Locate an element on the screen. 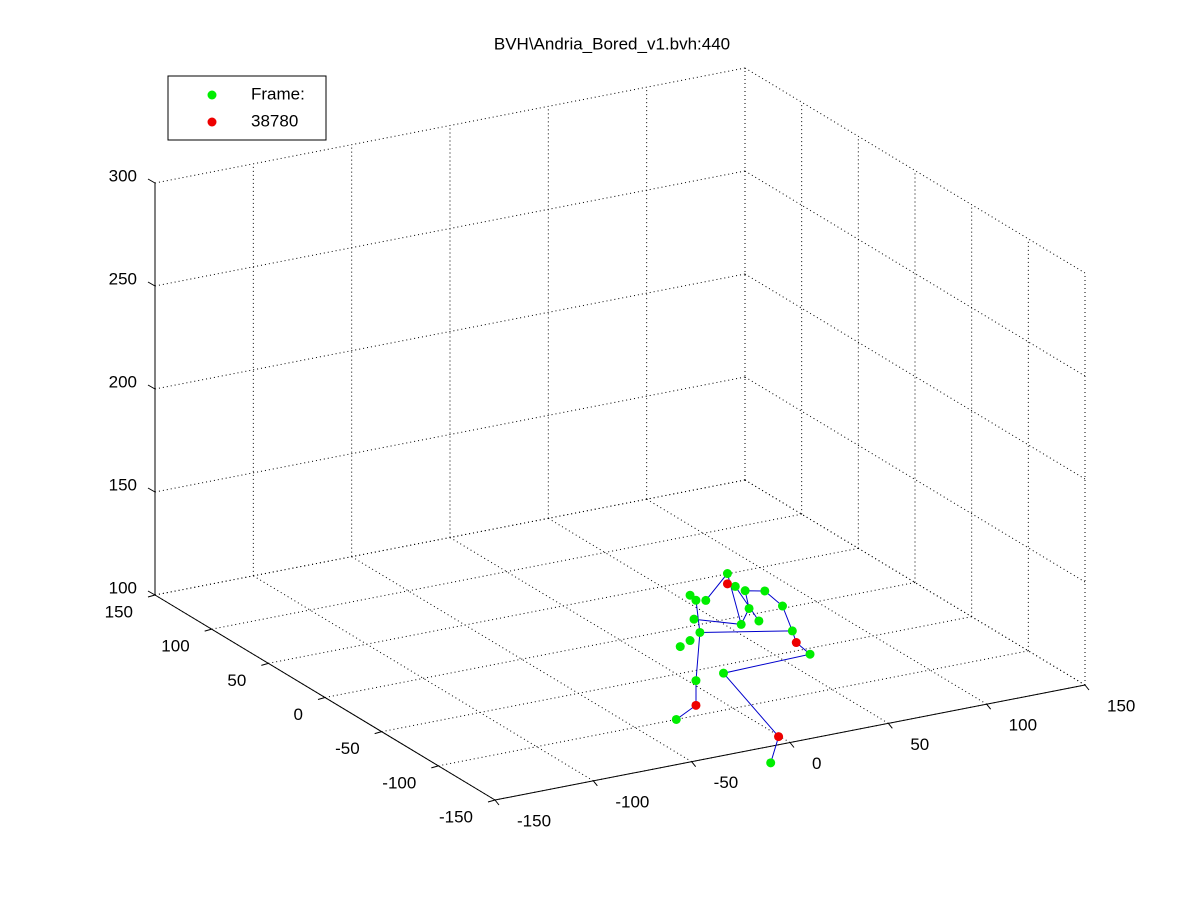 The width and height of the screenshot is (1201, 901). y-tick-label: -100 is located at coordinates (399, 782).